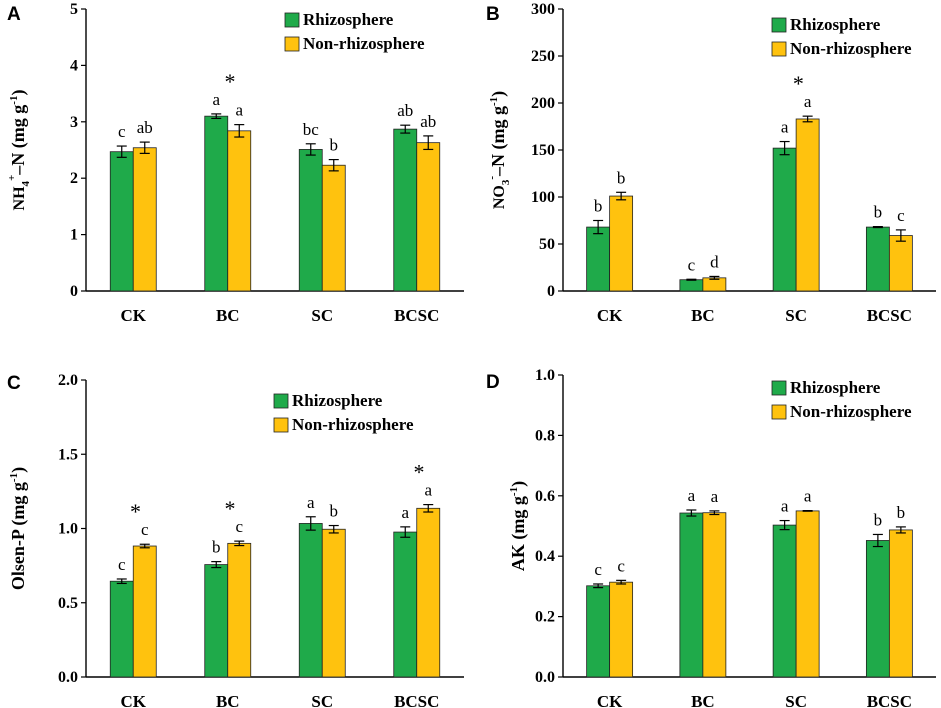 This screenshot has height=708, width=941. What do you see at coordinates (518, 526) in the screenshot?
I see `y-axis-label: AK (mg g-1)` at bounding box center [518, 526].